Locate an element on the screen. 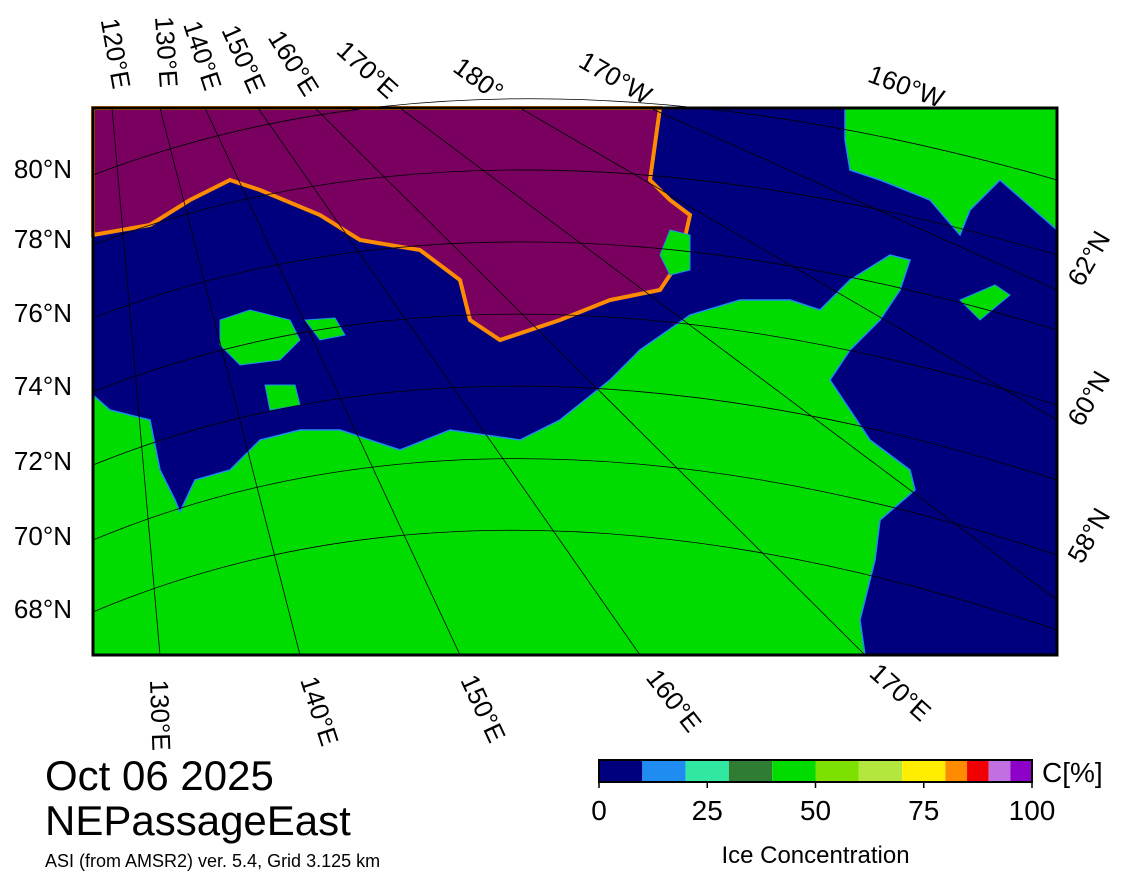 The height and width of the screenshot is (881, 1126). colorbar-tick-label: 25 is located at coordinates (707, 810).